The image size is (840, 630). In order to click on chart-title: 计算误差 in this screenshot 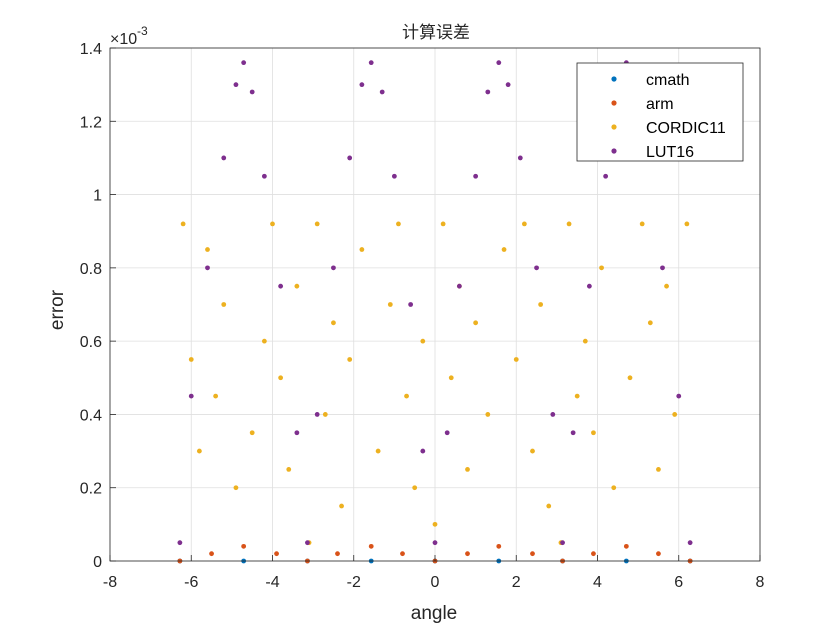, I will do `click(436, 33)`.